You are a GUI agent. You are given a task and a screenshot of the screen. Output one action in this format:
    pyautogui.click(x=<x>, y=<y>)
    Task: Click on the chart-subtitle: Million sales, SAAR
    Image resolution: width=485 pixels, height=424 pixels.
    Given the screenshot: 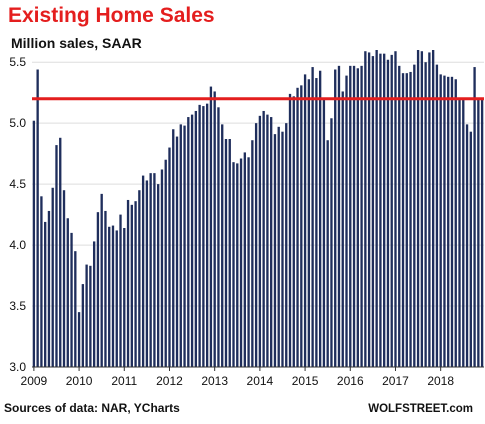 What is the action you would take?
    pyautogui.click(x=76, y=43)
    